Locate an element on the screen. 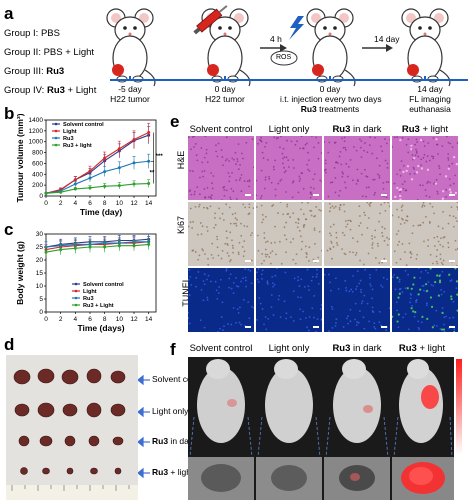 The image size is (468, 500). histology-row-ki67: Ki67 is located at coordinates (181, 225).